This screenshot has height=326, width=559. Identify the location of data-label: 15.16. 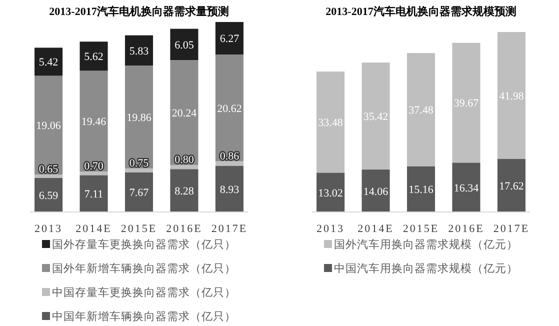
(421, 190).